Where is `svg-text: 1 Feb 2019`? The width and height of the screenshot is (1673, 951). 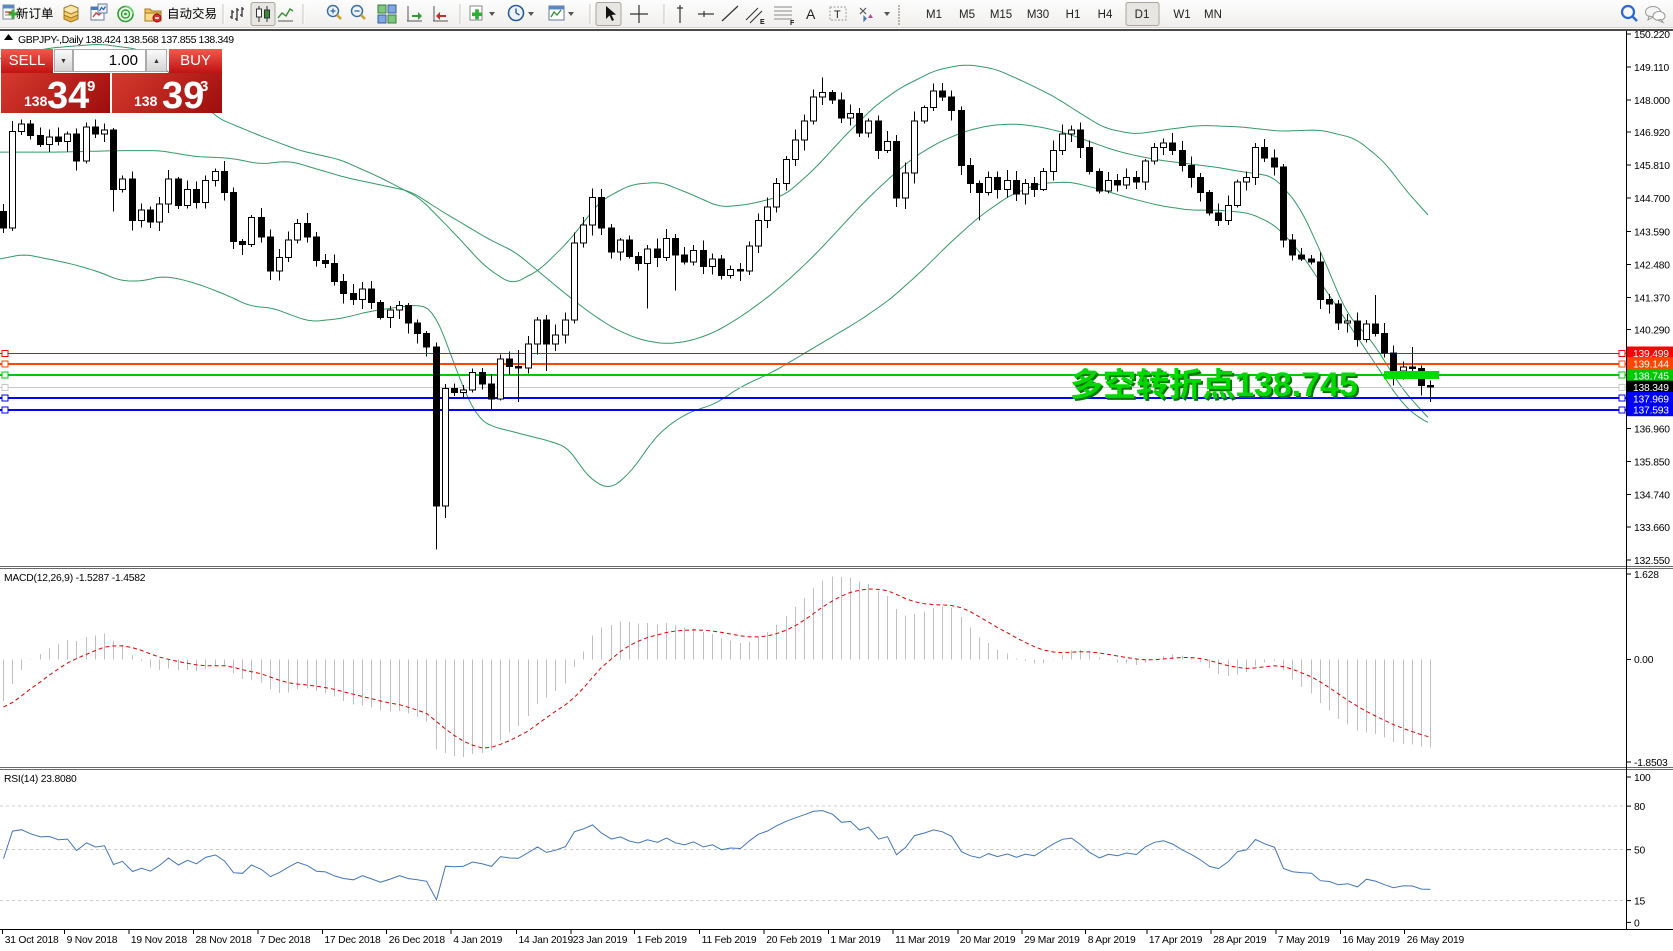
svg-text: 1 Feb 2019 is located at coordinates (662, 940).